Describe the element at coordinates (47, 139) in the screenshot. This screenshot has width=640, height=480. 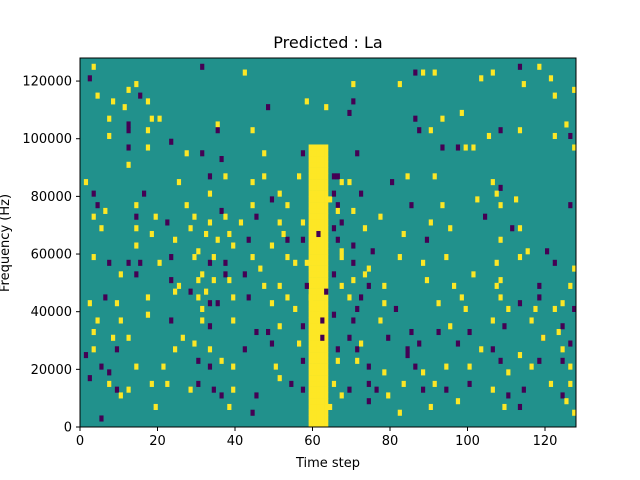
I see `y-tick-label: 100000` at that location.